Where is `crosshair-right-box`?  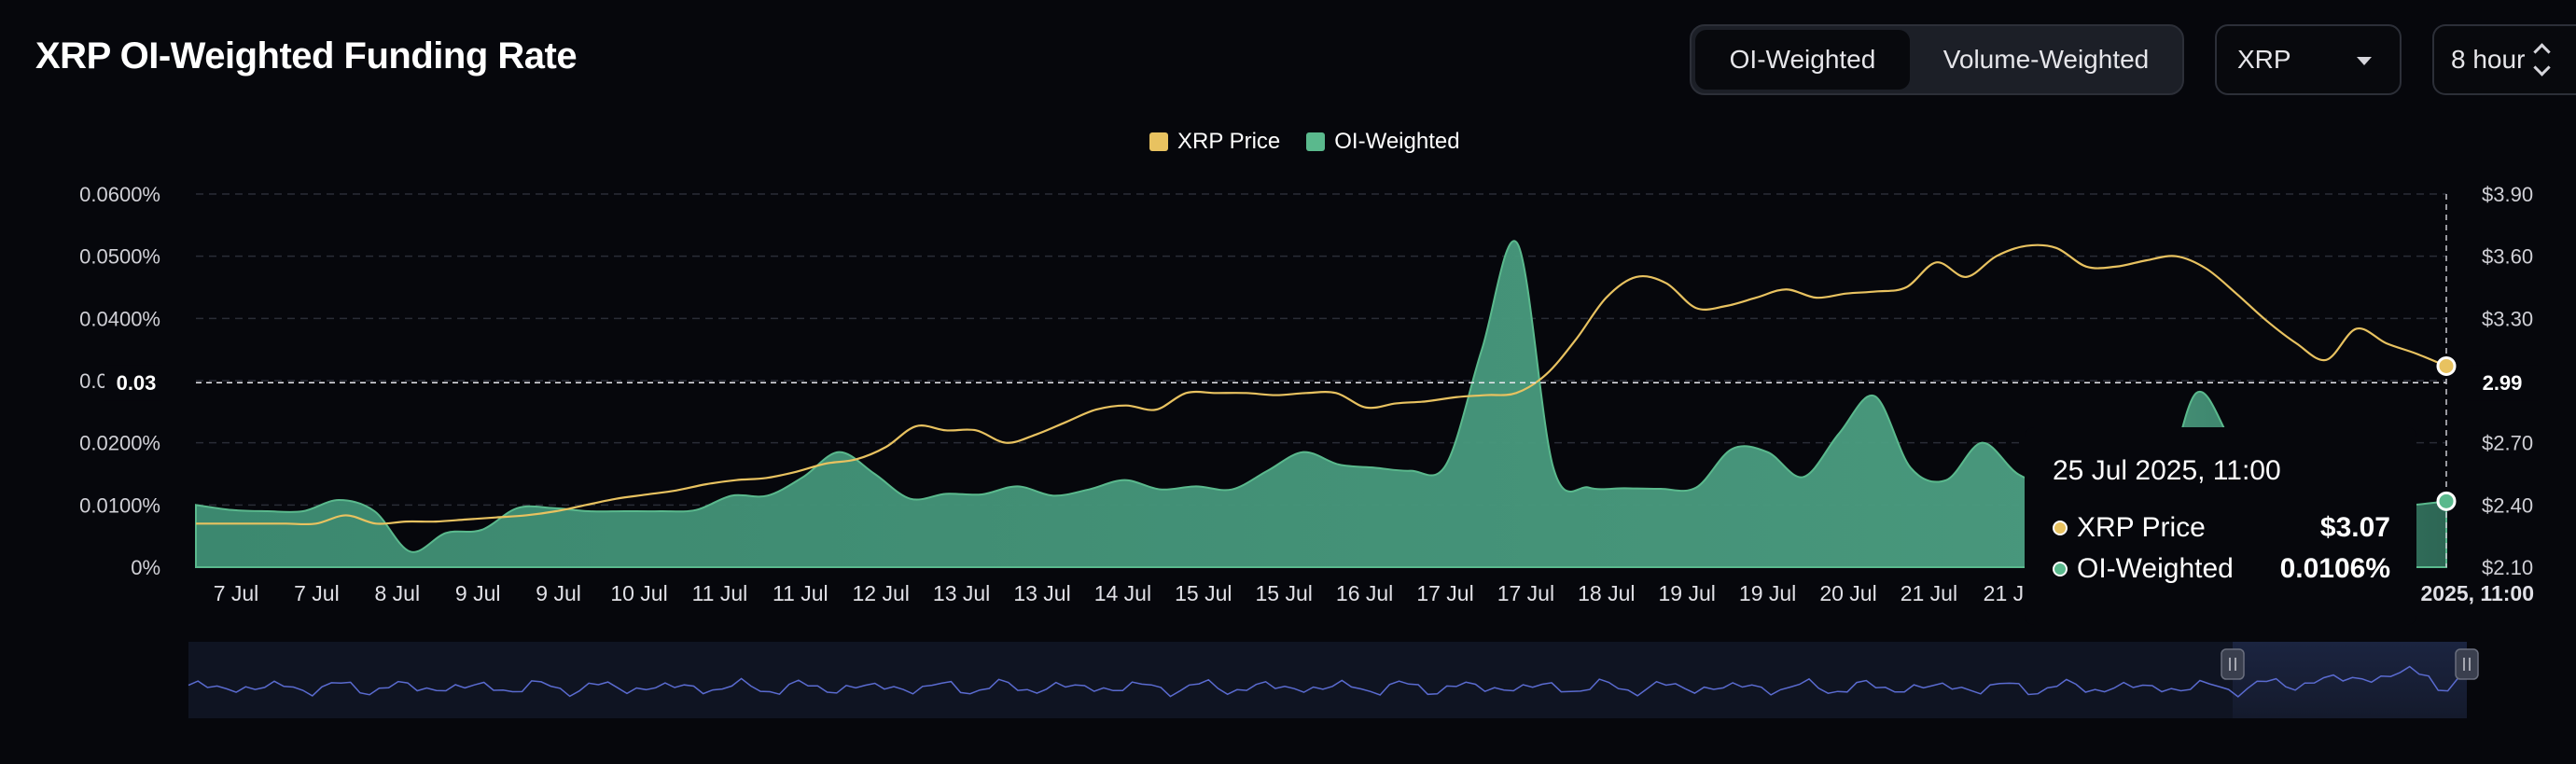 crosshair-right-box is located at coordinates (2502, 383).